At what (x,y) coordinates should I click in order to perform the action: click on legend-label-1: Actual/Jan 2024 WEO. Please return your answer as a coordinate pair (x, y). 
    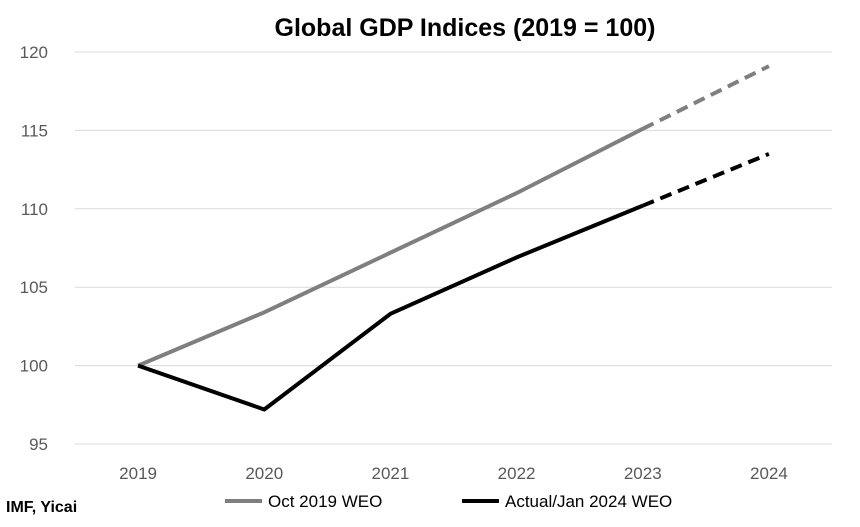
    Looking at the image, I should click on (588, 501).